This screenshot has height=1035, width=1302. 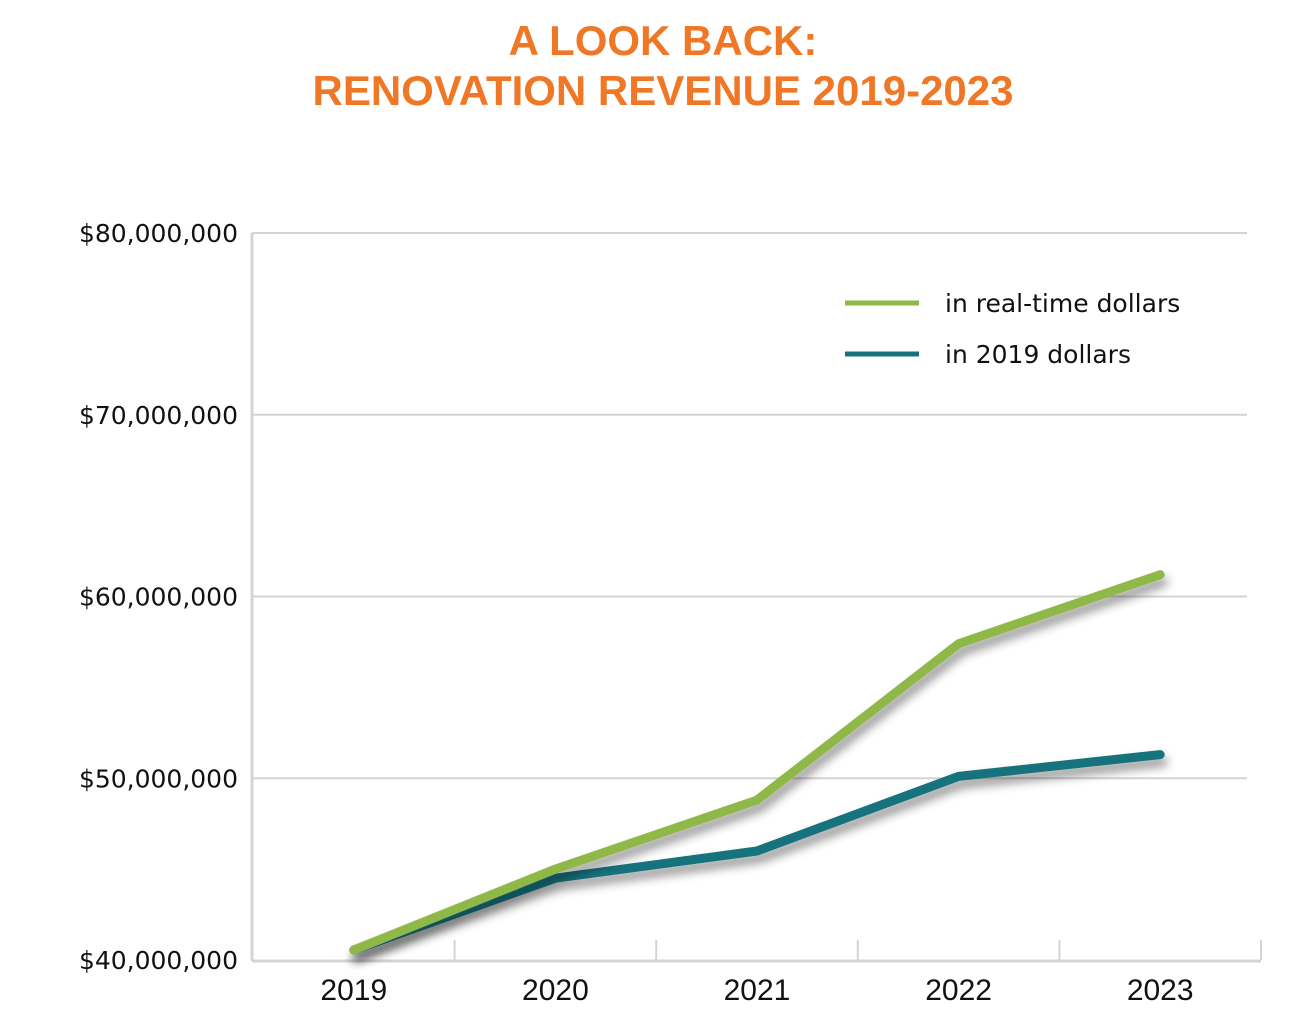 I want to click on y-tick-label: $60,000,000, so click(x=158, y=597).